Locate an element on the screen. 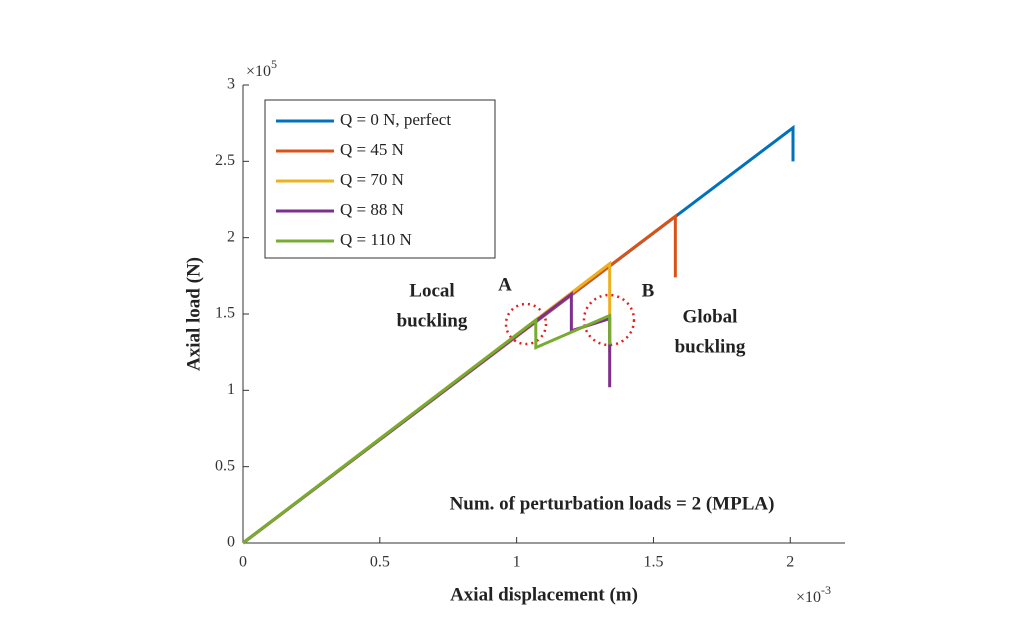 This screenshot has width=1009, height=629. x-tick-label: 2 is located at coordinates (790, 562).